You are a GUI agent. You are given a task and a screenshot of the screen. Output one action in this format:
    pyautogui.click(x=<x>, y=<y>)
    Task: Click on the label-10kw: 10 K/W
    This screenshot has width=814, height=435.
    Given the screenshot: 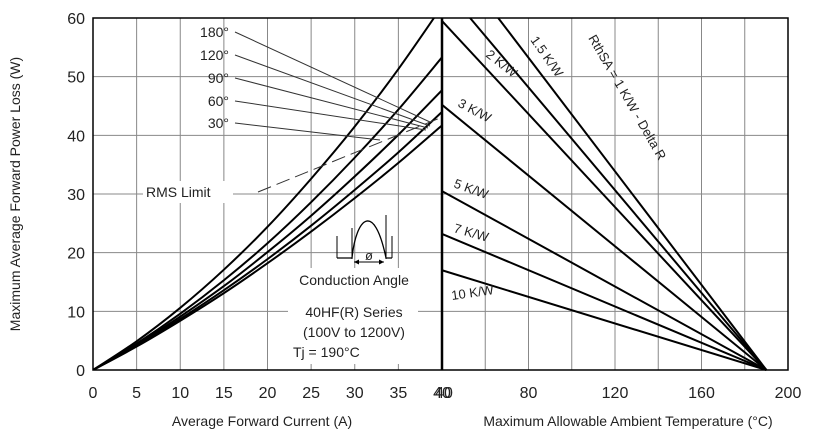 What is the action you would take?
    pyautogui.click(x=472, y=292)
    